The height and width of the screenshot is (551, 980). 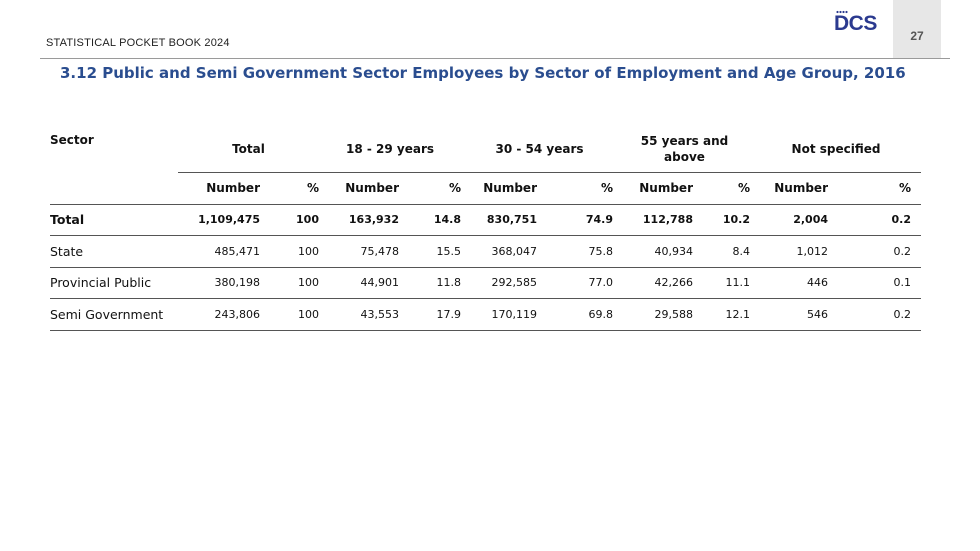 What do you see at coordinates (114, 283) in the screenshot?
I see `sector-cell: Provincial Public` at bounding box center [114, 283].